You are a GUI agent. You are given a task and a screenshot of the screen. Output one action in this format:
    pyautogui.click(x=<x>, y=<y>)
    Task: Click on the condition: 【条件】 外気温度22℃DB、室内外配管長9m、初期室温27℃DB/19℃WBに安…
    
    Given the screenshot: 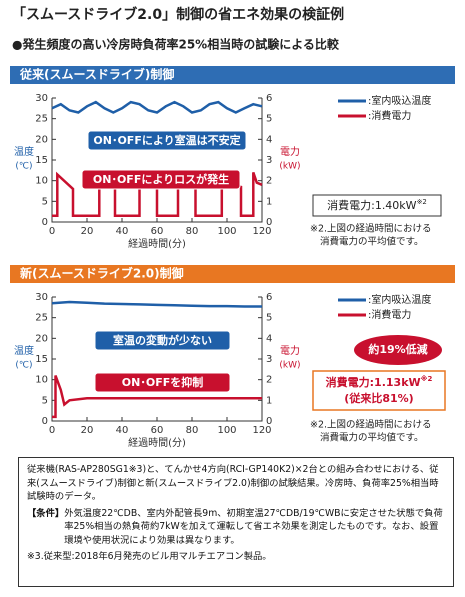 What is the action you would take?
    pyautogui.click(x=236, y=527)
    